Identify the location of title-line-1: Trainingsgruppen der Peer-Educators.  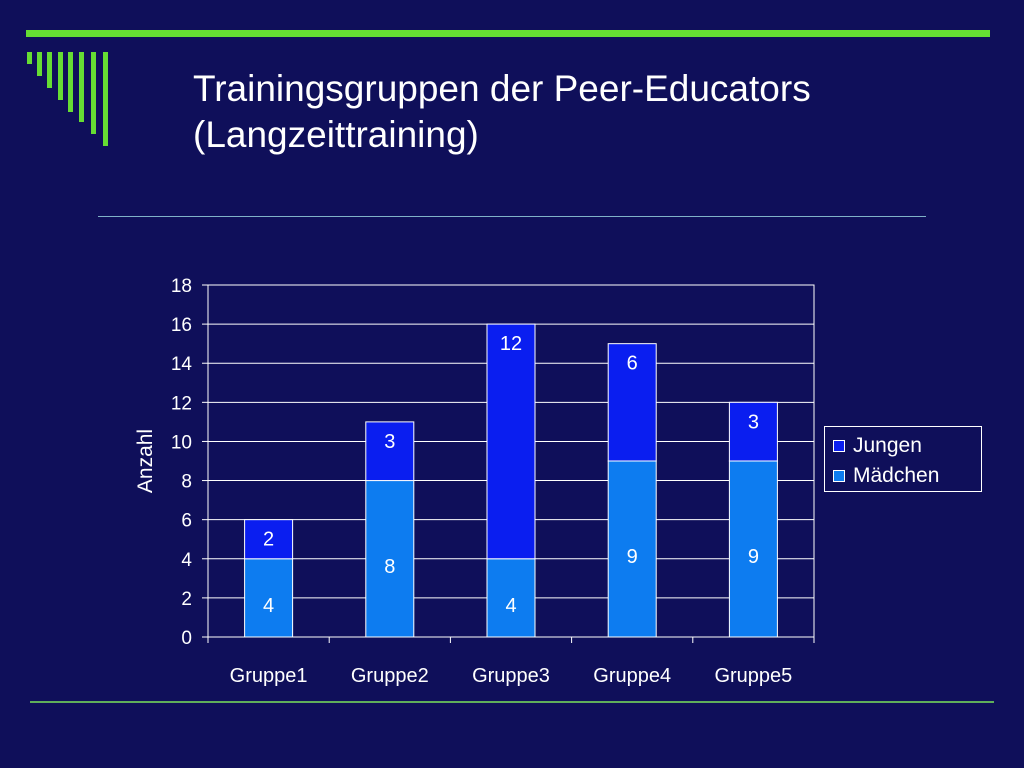
(502, 88).